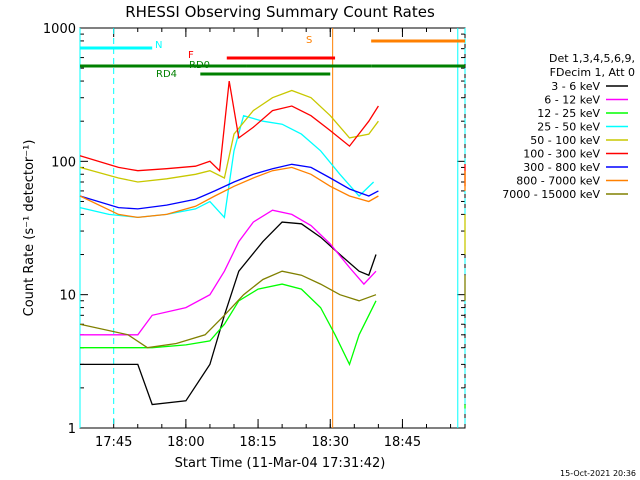 The height and width of the screenshot is (480, 640). What do you see at coordinates (185, 442) in the screenshot?
I see `x-tick-label: 18:00` at bounding box center [185, 442].